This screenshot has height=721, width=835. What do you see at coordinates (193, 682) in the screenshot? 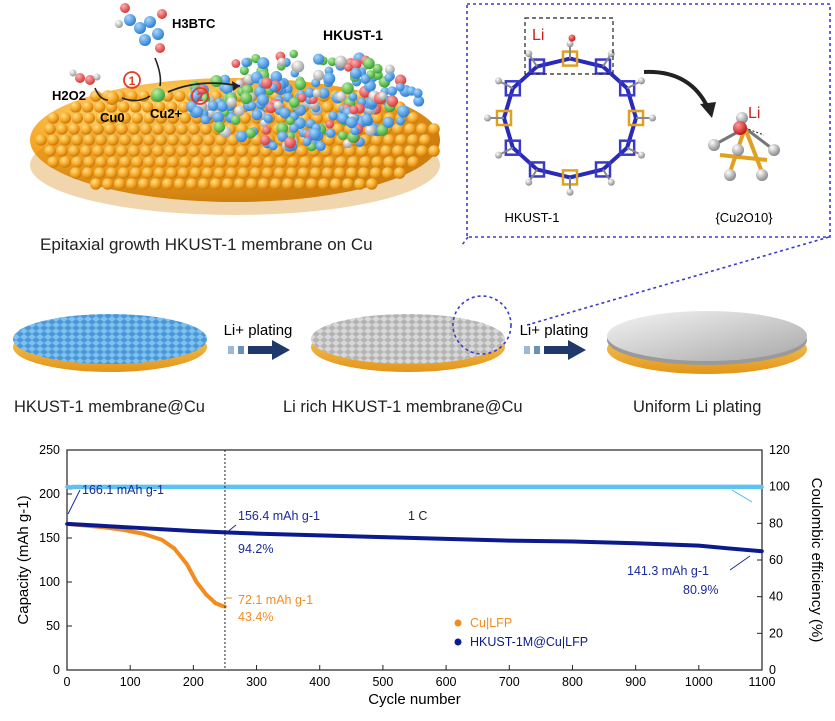
I see `x-tick-label: 200` at bounding box center [193, 682].